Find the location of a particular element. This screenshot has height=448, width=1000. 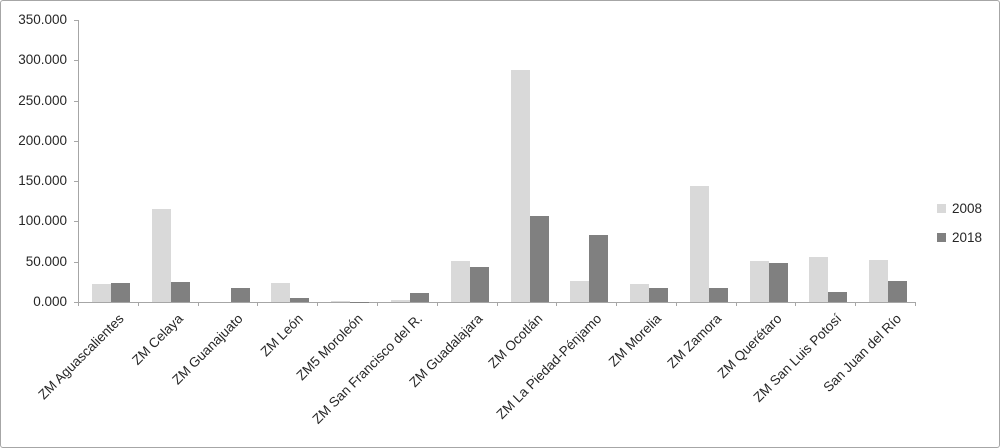

legend-swatch-2008 is located at coordinates (941, 208).